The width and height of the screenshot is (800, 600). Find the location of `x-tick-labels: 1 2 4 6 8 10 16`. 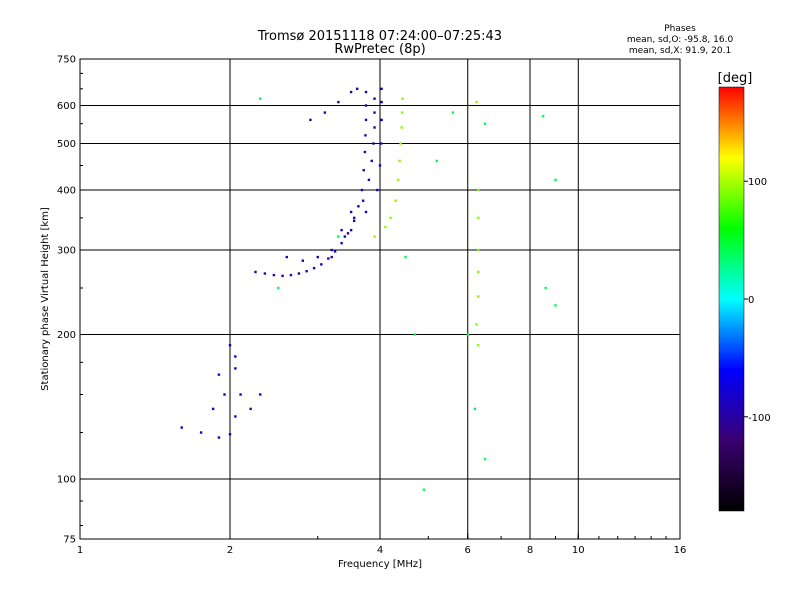

x-tick-labels: 1 2 4 6 8 10 16 is located at coordinates (382, 550).